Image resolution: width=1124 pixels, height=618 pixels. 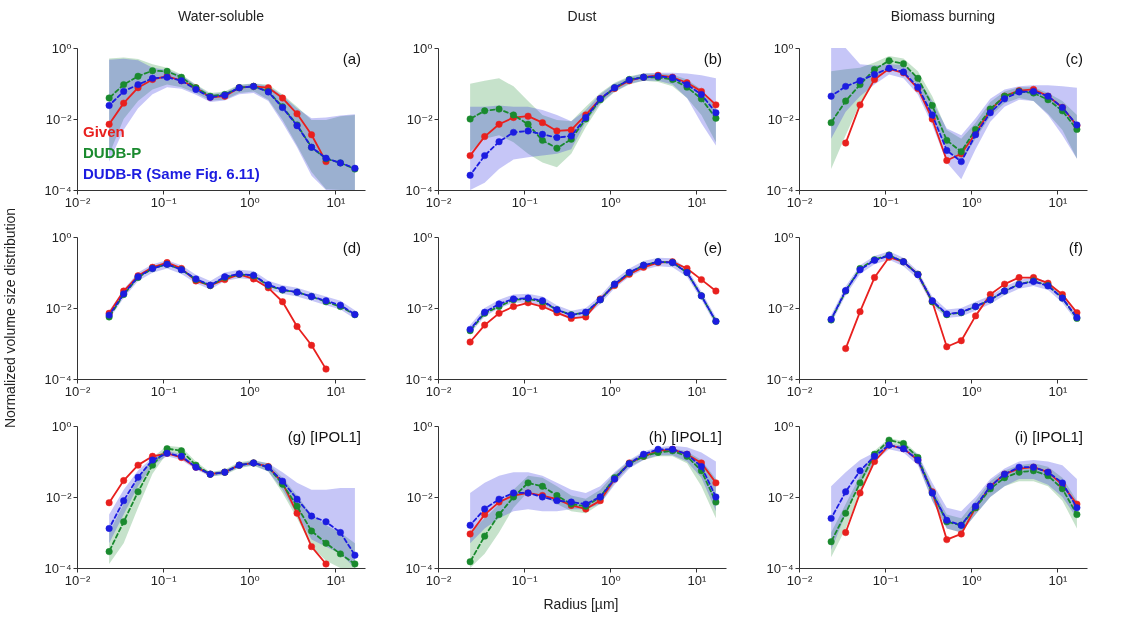 What do you see at coordinates (582, 16) in the screenshot?
I see `chart-title: Dust` at bounding box center [582, 16].